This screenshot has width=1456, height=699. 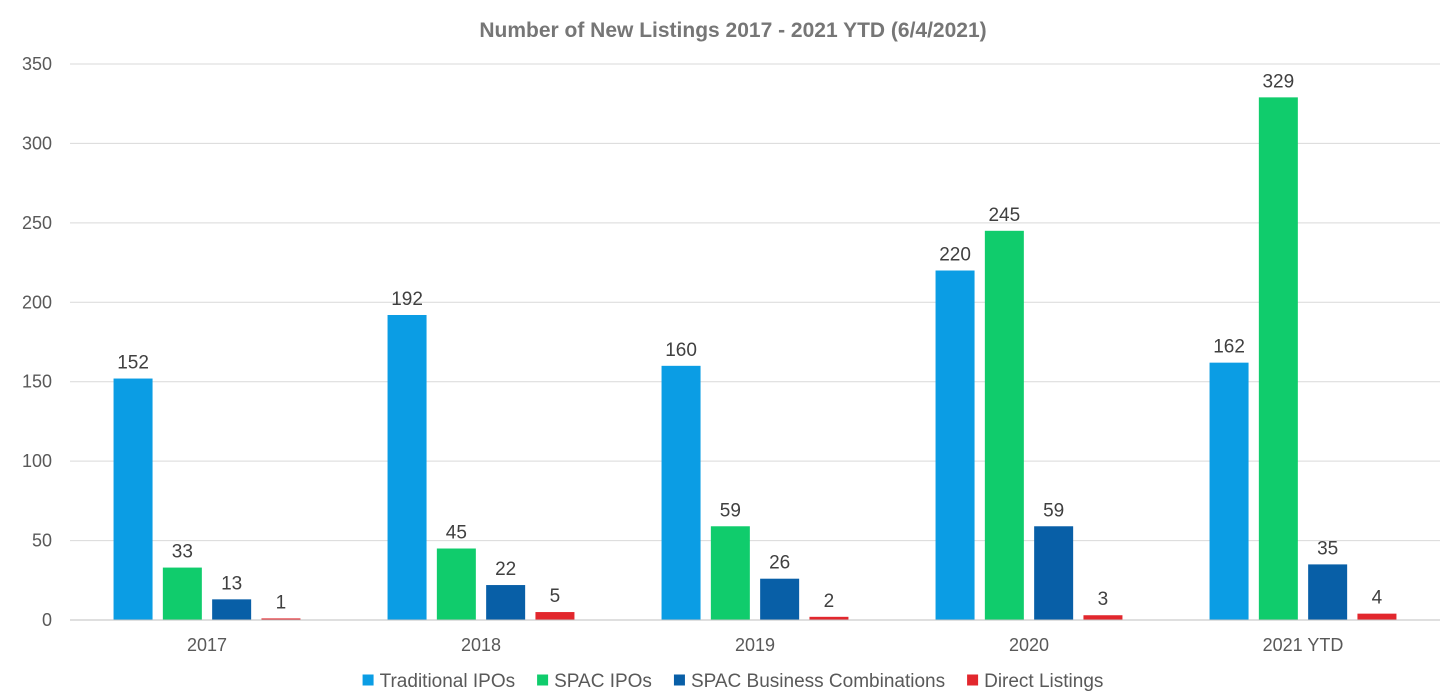 What do you see at coordinates (829, 601) in the screenshot?
I see `data-label: 2` at bounding box center [829, 601].